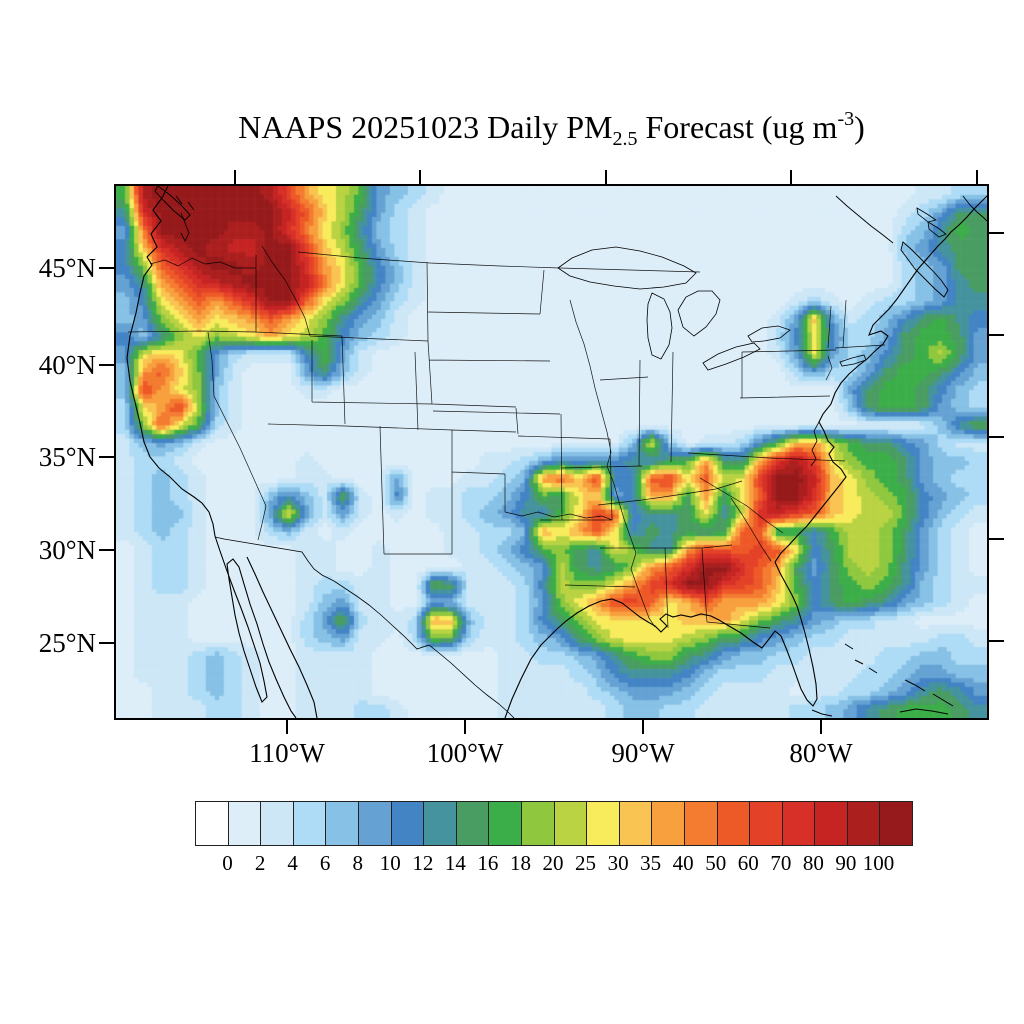  What do you see at coordinates (67, 268) in the screenshot?
I see `y-axis-label: 45°N` at bounding box center [67, 268].